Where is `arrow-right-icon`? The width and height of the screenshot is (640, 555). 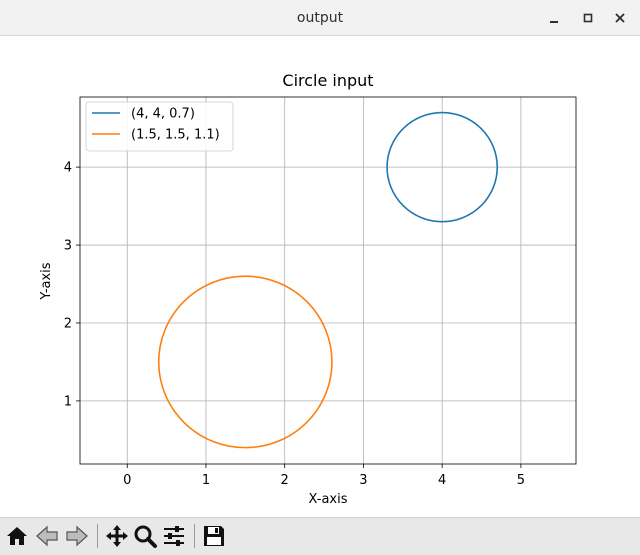 arrow-right-icon is located at coordinates (77, 536).